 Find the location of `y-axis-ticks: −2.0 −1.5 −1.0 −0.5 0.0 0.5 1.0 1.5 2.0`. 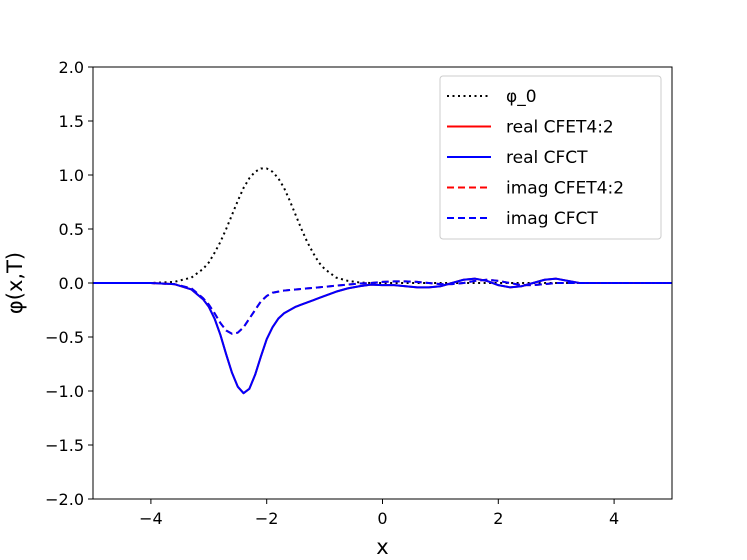

y-axis-ticks: −2.0 −1.5 −1.0 −0.5 0.0 0.5 1.0 1.5 2.0 is located at coordinates (69, 283).